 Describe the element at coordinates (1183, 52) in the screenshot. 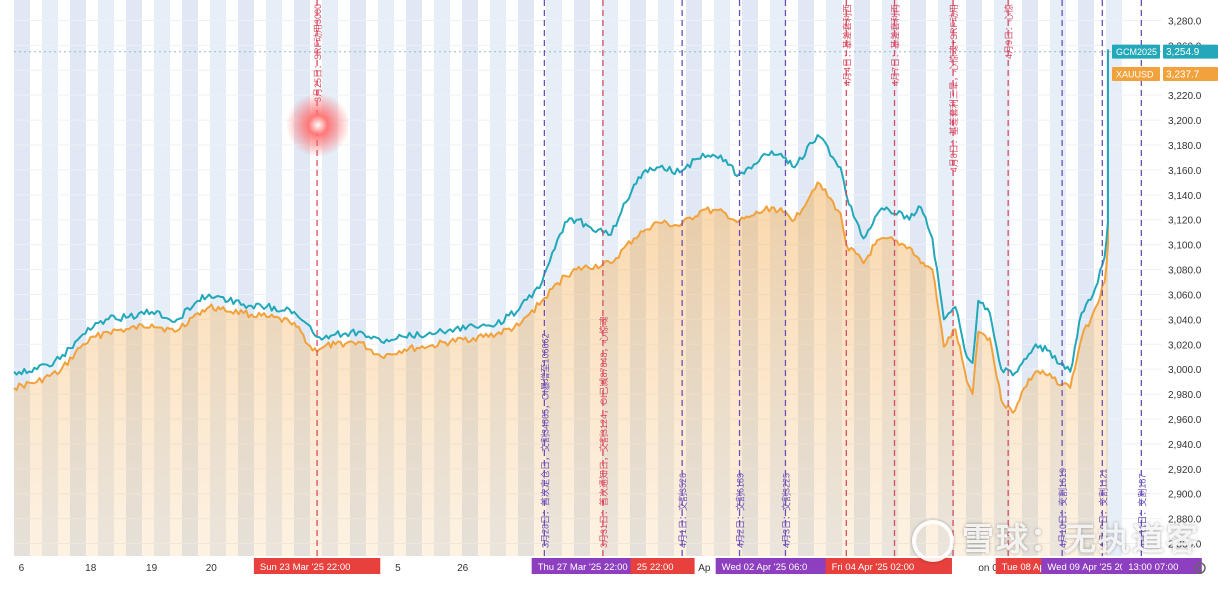

I see `last-value-label: 3,254.9` at that location.